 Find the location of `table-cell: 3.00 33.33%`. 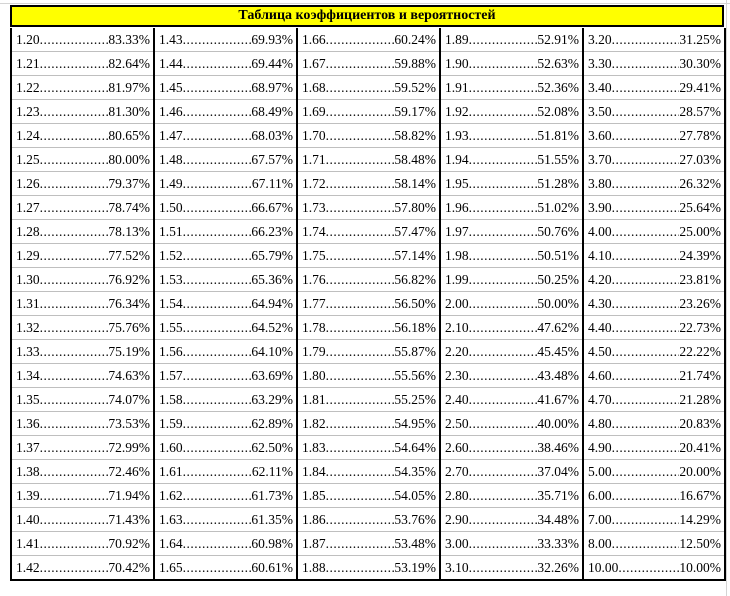

table-cell: 3.00 33.33% is located at coordinates (511, 544).